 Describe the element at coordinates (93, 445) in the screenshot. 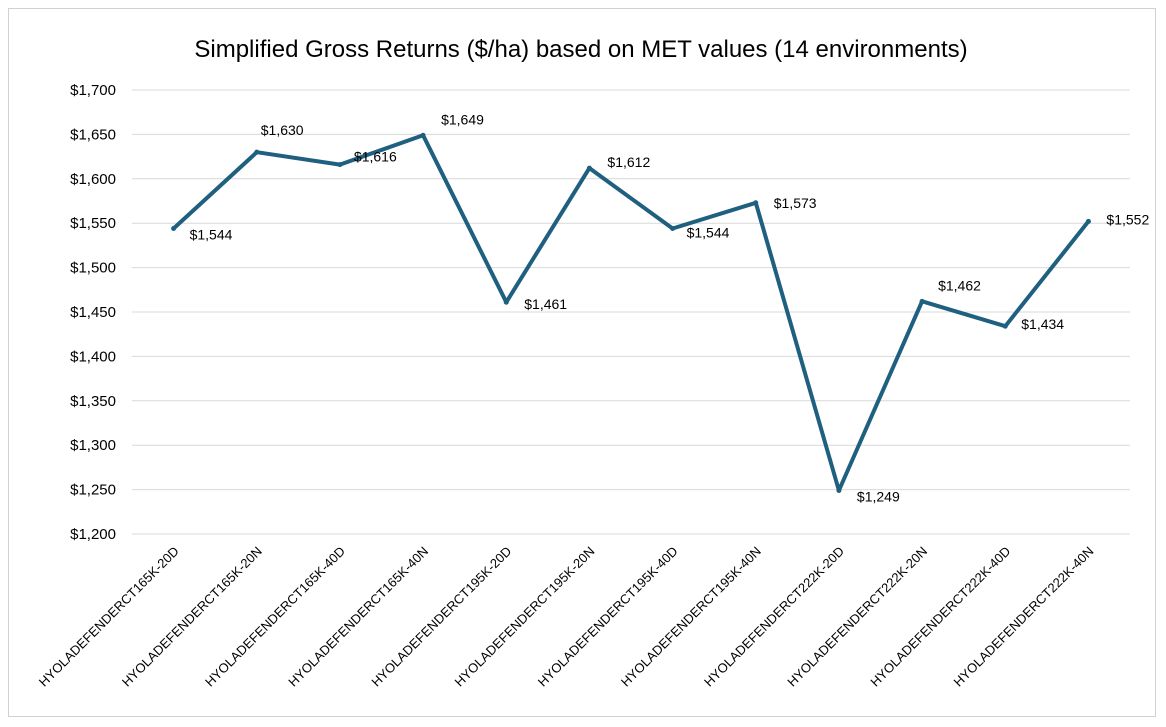

I see `y-tick-label: $1,300` at that location.